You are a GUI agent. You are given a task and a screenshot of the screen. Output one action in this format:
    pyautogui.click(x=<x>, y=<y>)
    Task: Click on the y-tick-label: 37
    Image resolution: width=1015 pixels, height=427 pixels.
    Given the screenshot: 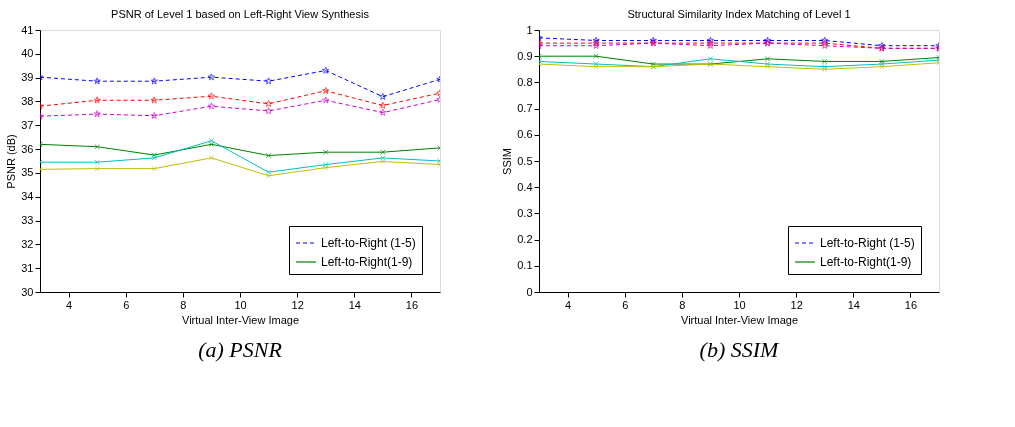 What is the action you would take?
    pyautogui.click(x=27, y=124)
    